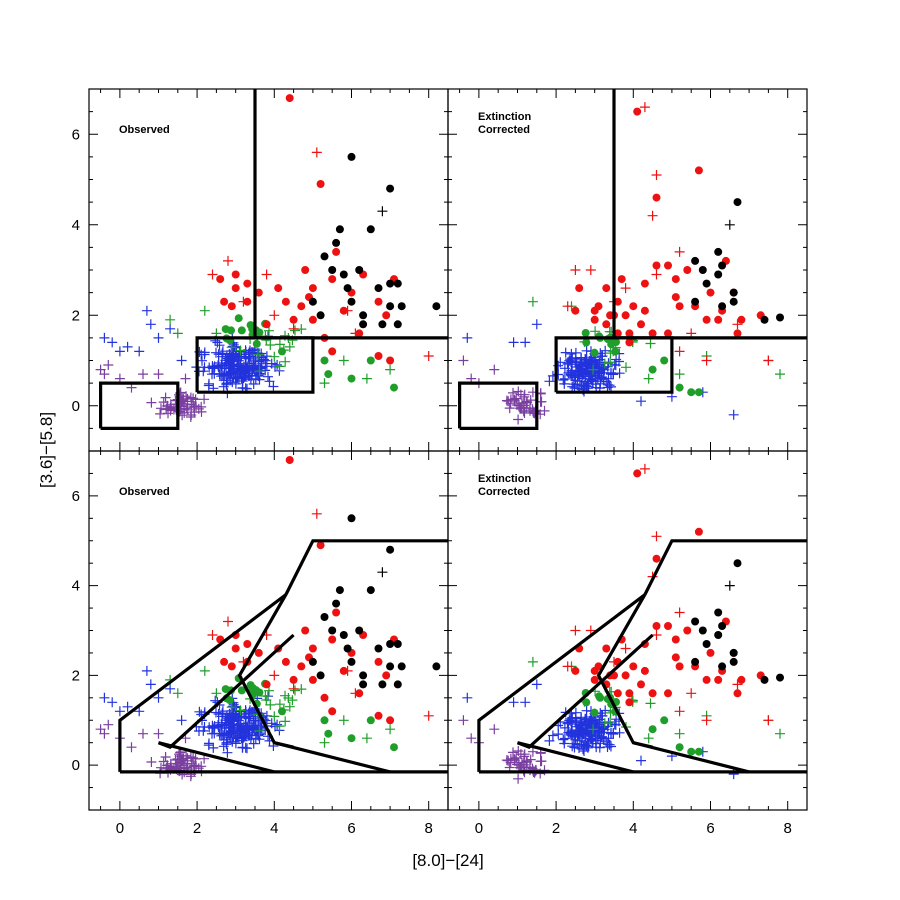  I want to click on black-cross-point, so click(382, 211).